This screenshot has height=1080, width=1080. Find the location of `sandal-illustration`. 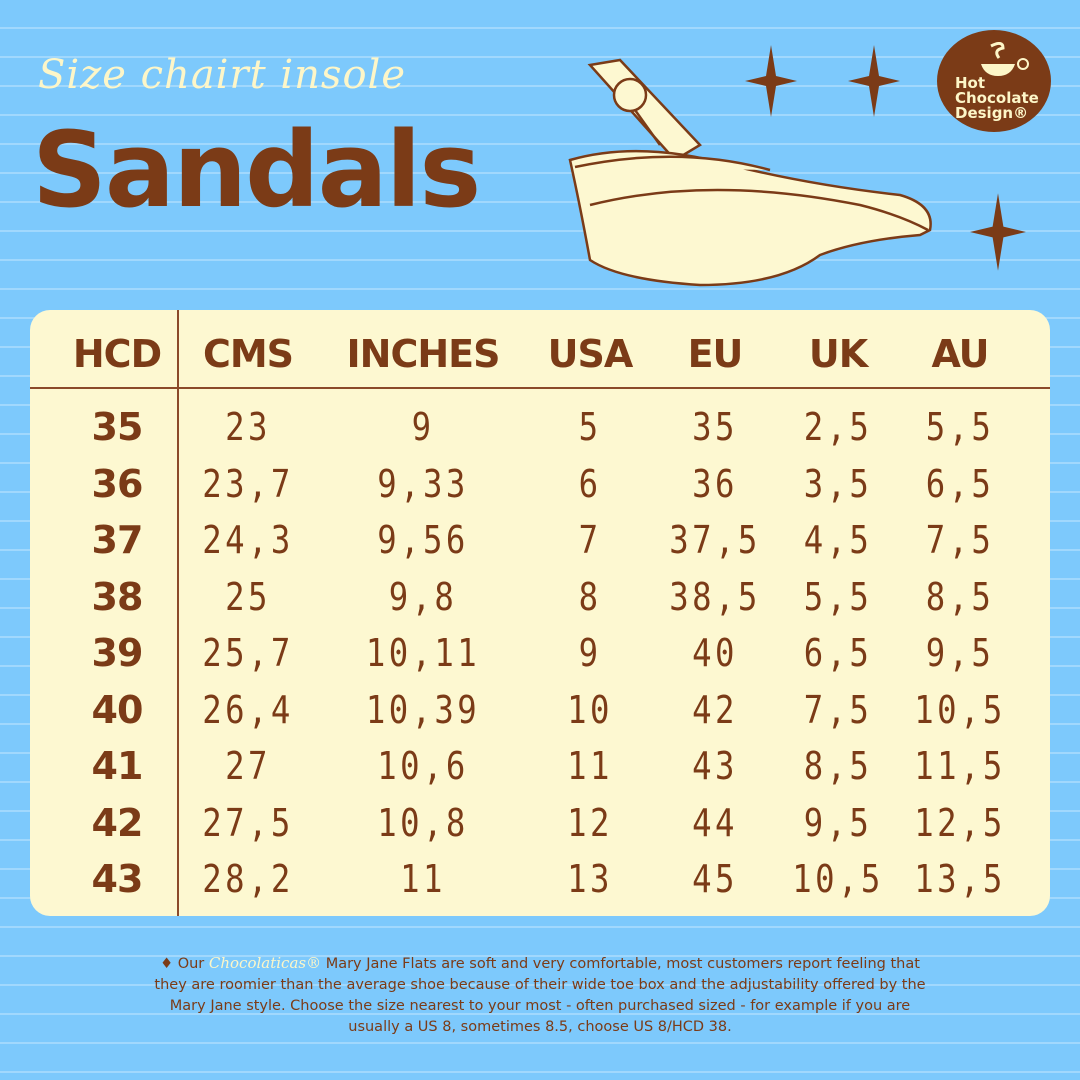

sandal-illustration is located at coordinates (750, 172).